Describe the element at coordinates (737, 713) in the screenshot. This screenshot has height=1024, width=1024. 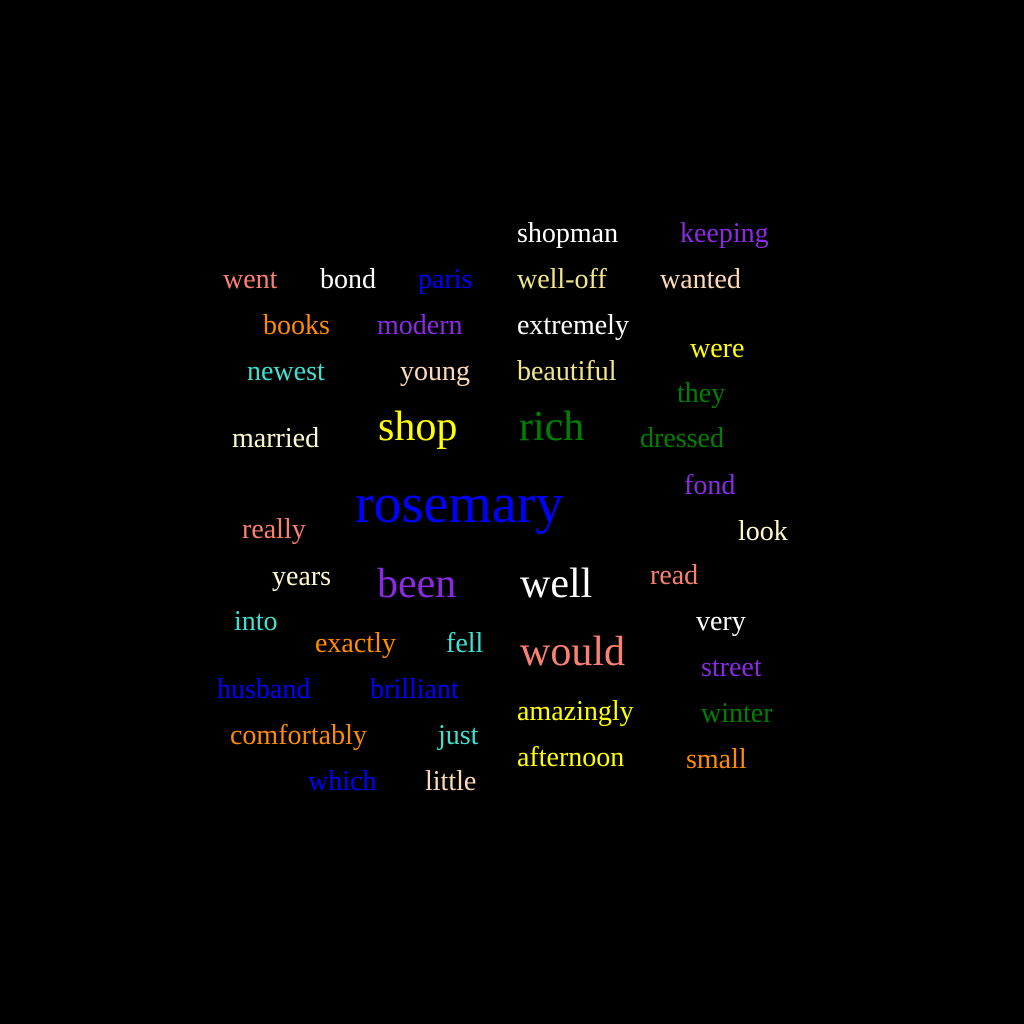
I see `word-winter: winter` at that location.